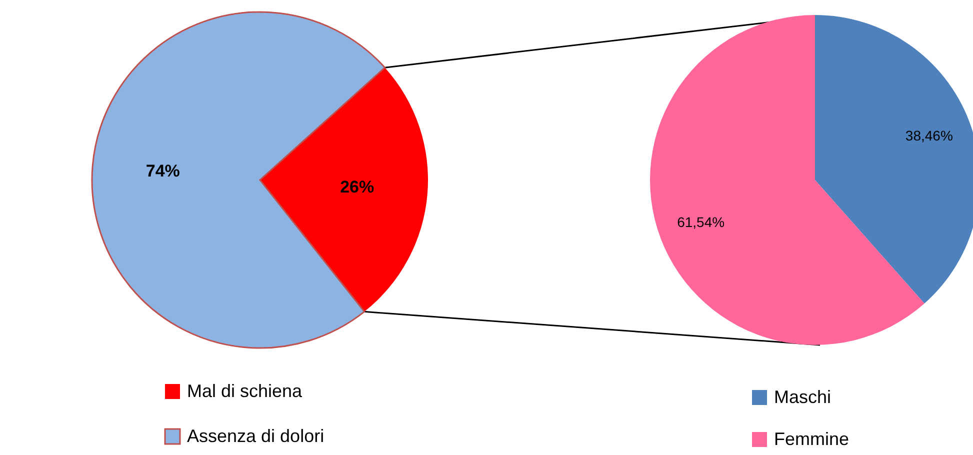 The width and height of the screenshot is (973, 455). Describe the element at coordinates (255, 436) in the screenshot. I see `legend-label: Assenza di dolori` at that location.